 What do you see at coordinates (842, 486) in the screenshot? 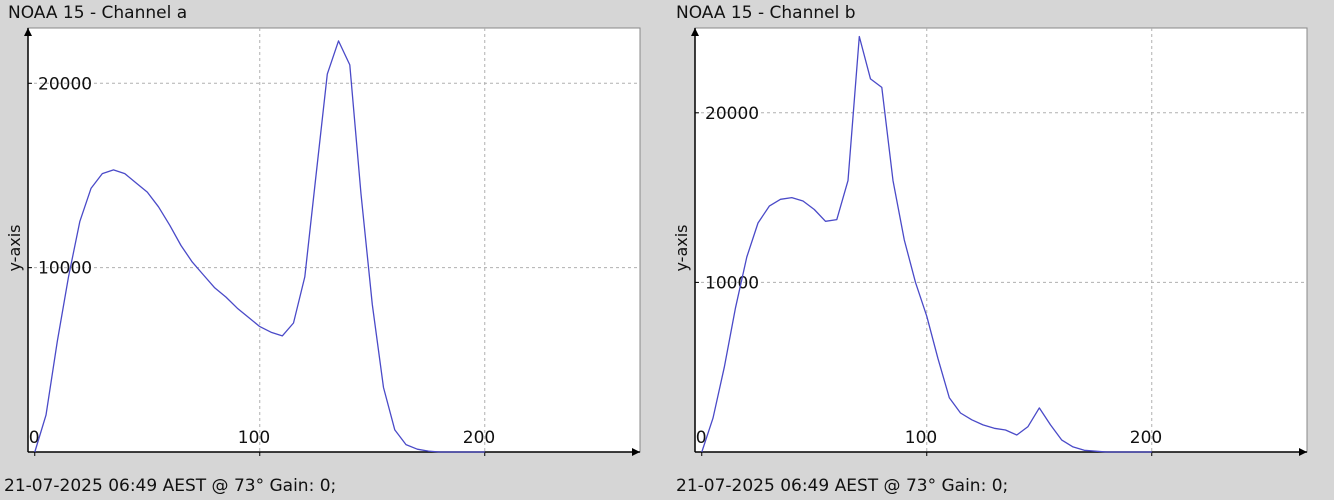
I see `chart-b-footer: 21-07-2025 06:49 AEST @ 73° Gain: 0;` at bounding box center [842, 486].